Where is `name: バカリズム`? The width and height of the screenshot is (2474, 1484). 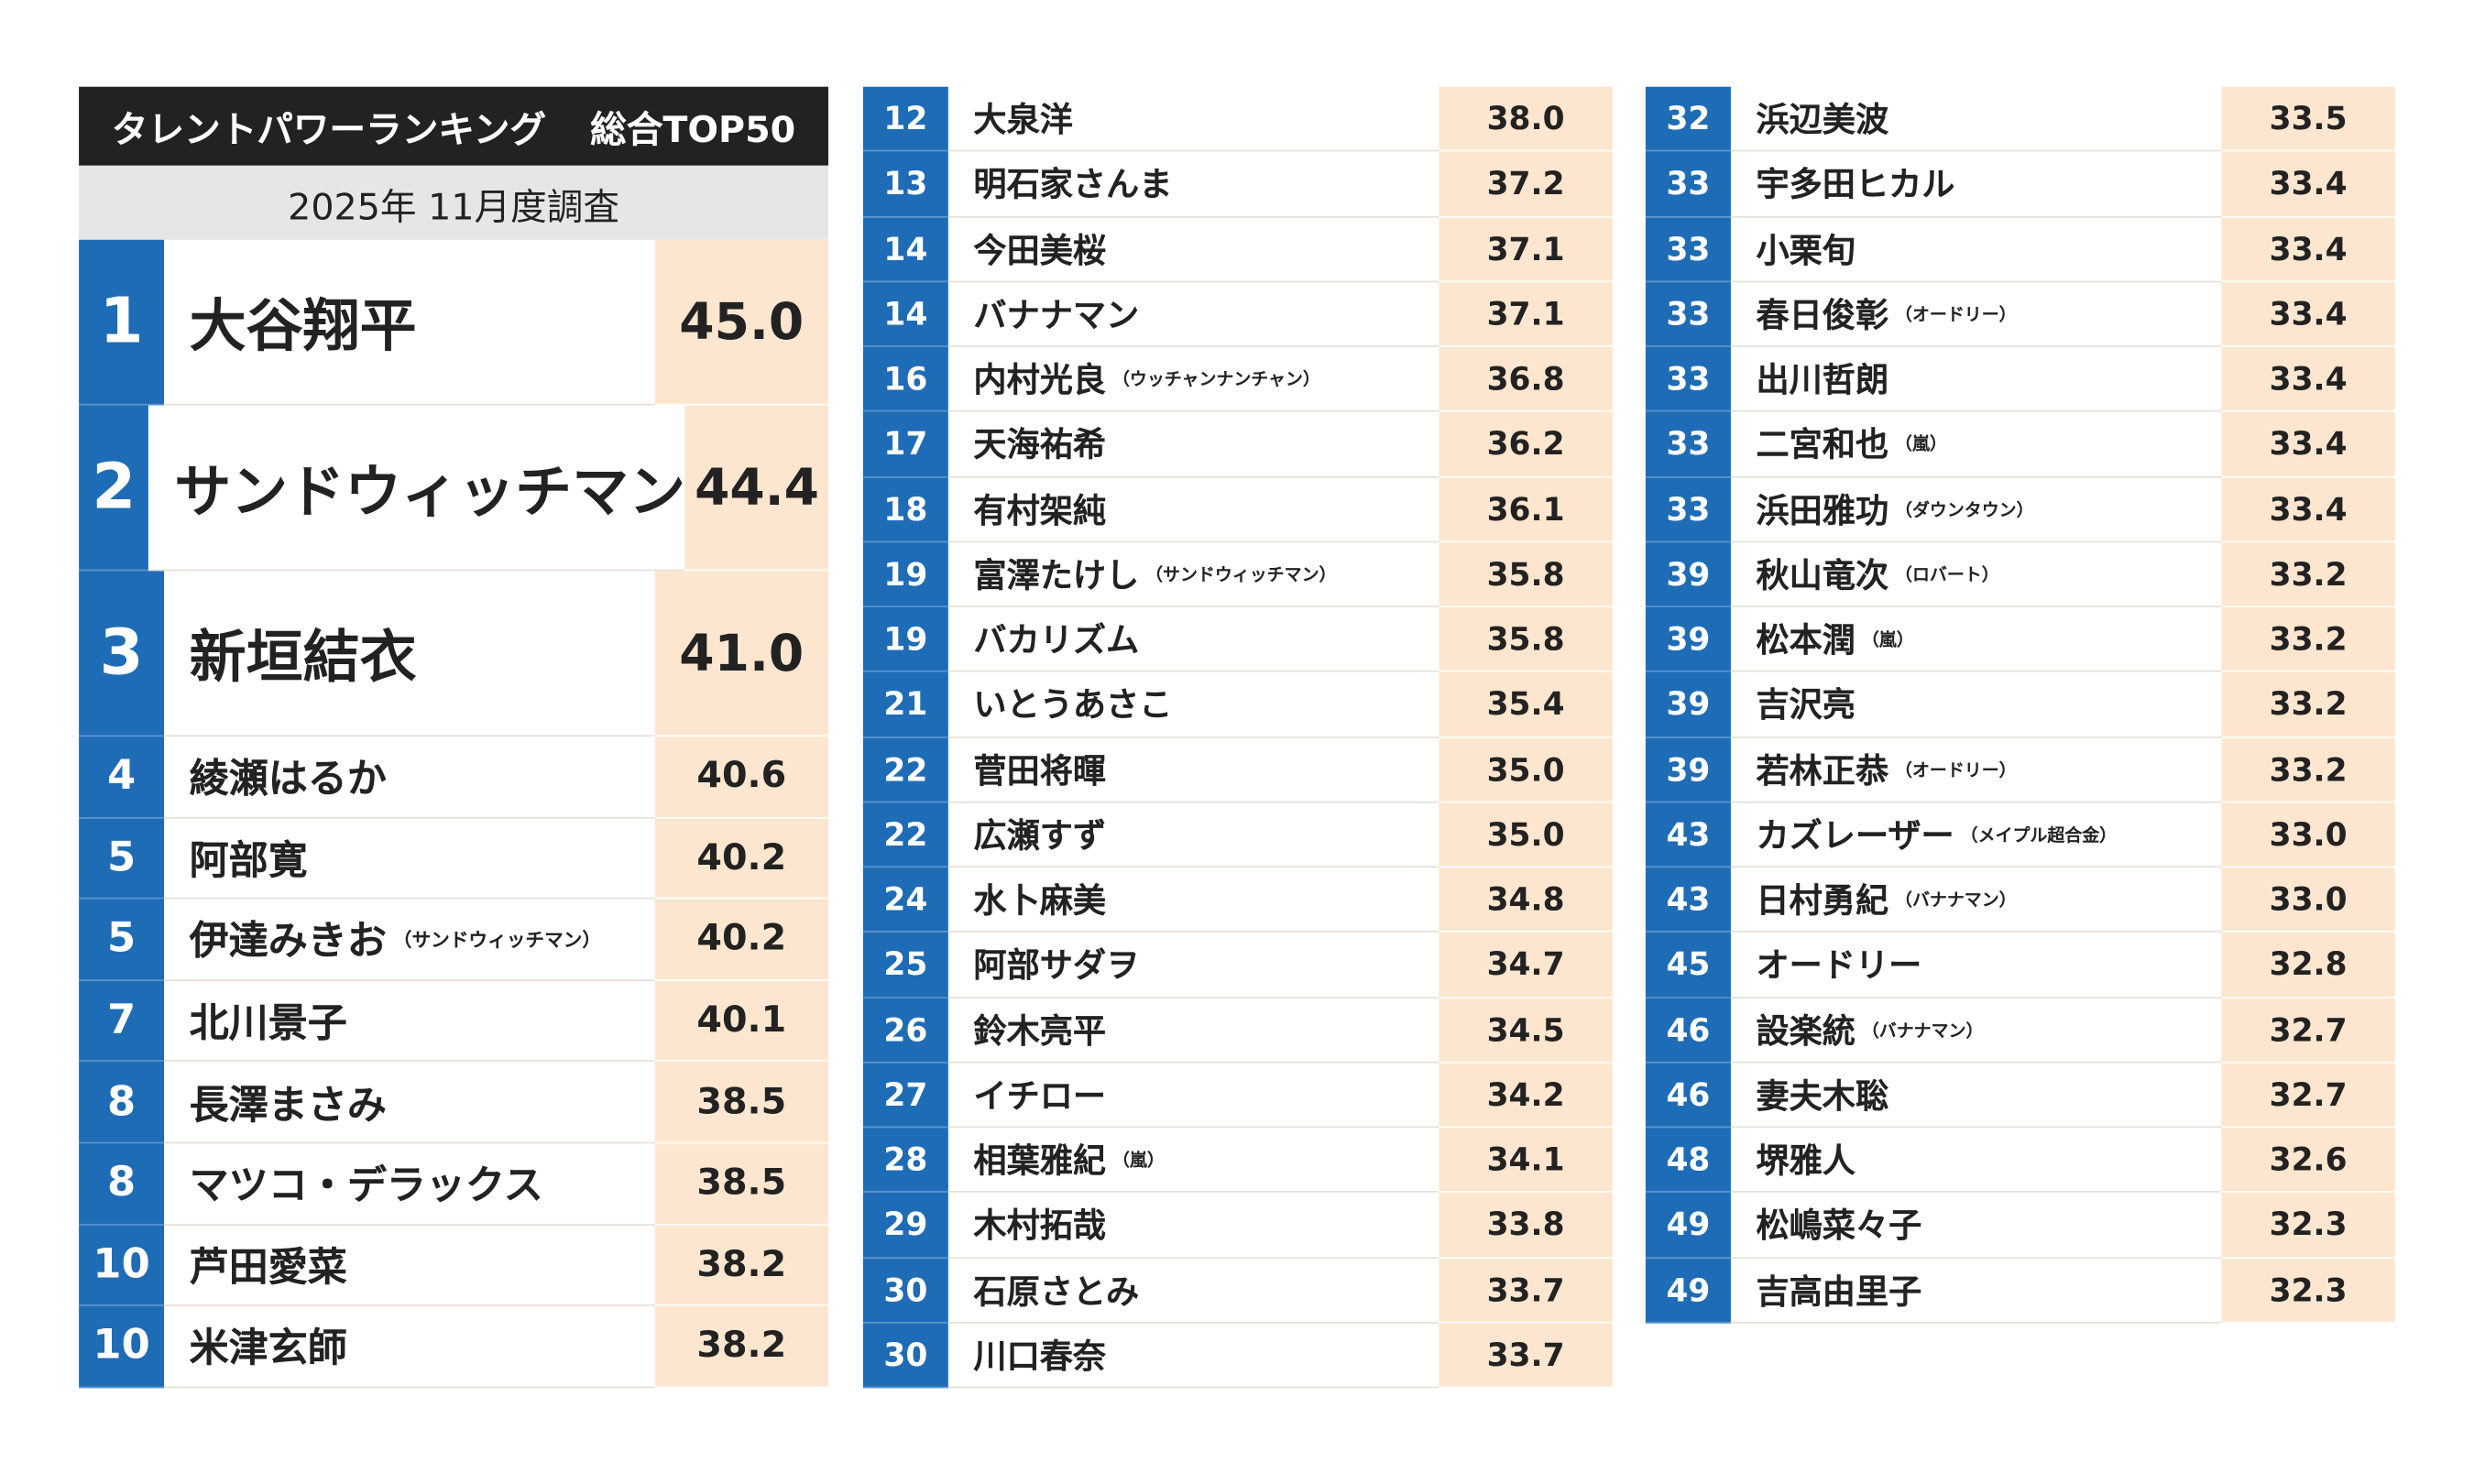
name: バカリズム is located at coordinates (1056, 640).